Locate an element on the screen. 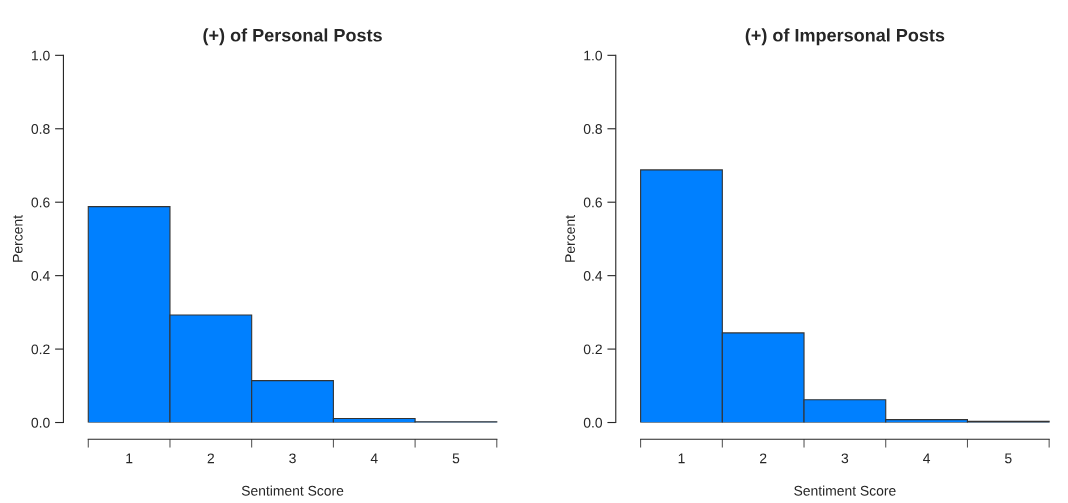  chart-title: (+) of Personal Posts is located at coordinates (292, 37).